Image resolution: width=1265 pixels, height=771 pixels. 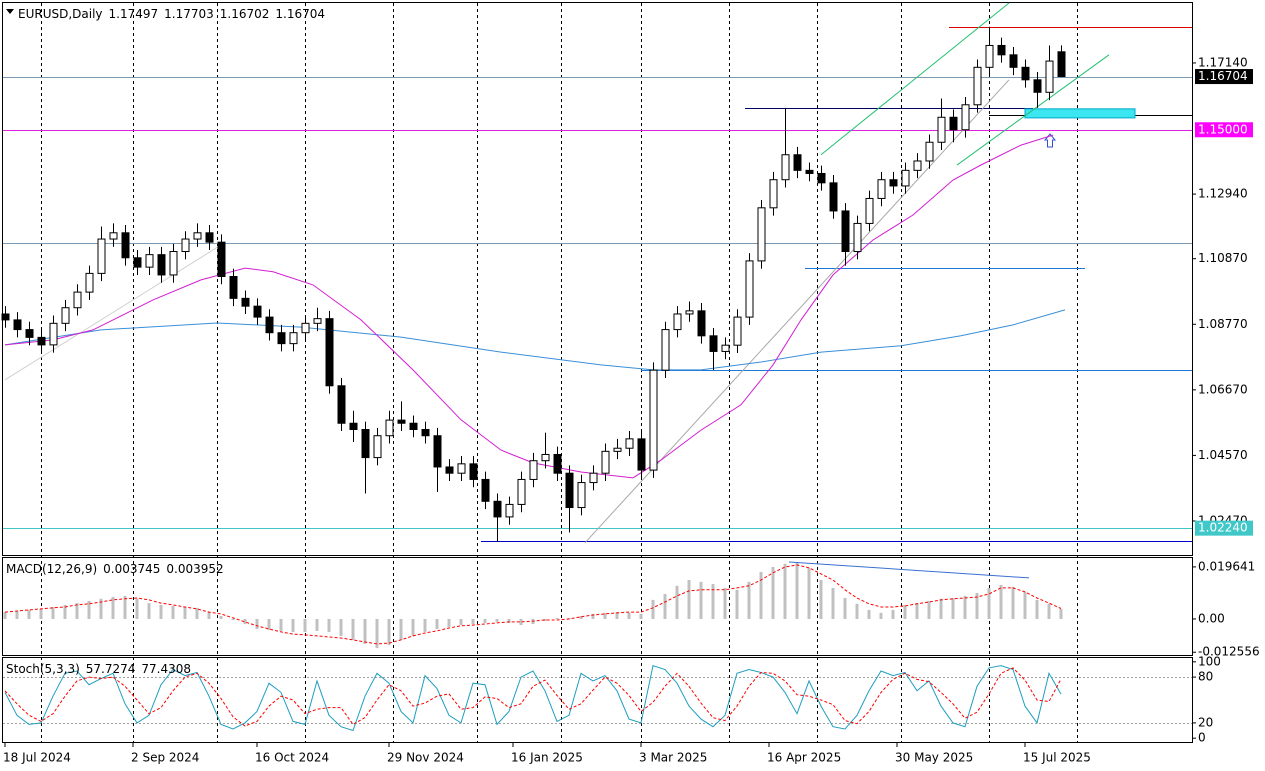 I want to click on y-tick-label: 0.00, so click(x=1211, y=618).